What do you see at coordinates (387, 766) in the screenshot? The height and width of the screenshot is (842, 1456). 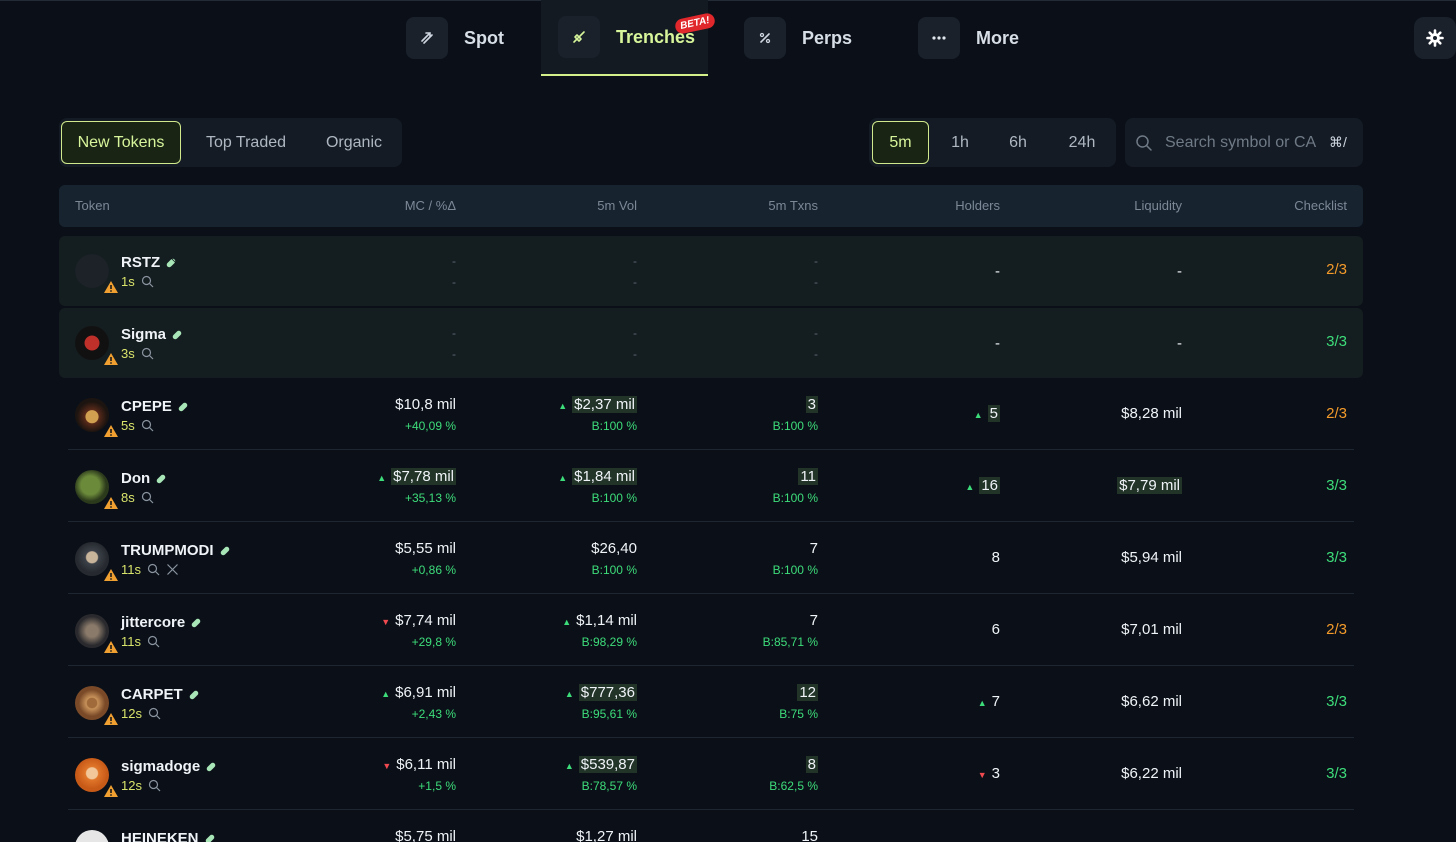 I see `trend-down-icon: ▼` at bounding box center [387, 766].